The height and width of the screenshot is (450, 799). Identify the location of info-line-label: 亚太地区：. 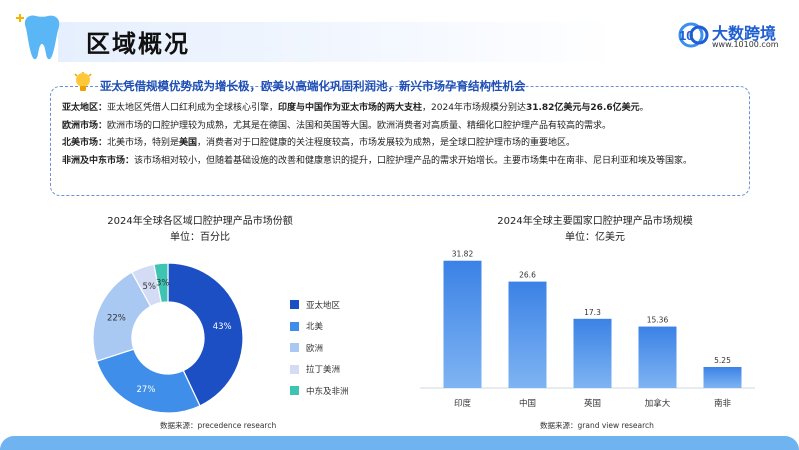
(85, 108).